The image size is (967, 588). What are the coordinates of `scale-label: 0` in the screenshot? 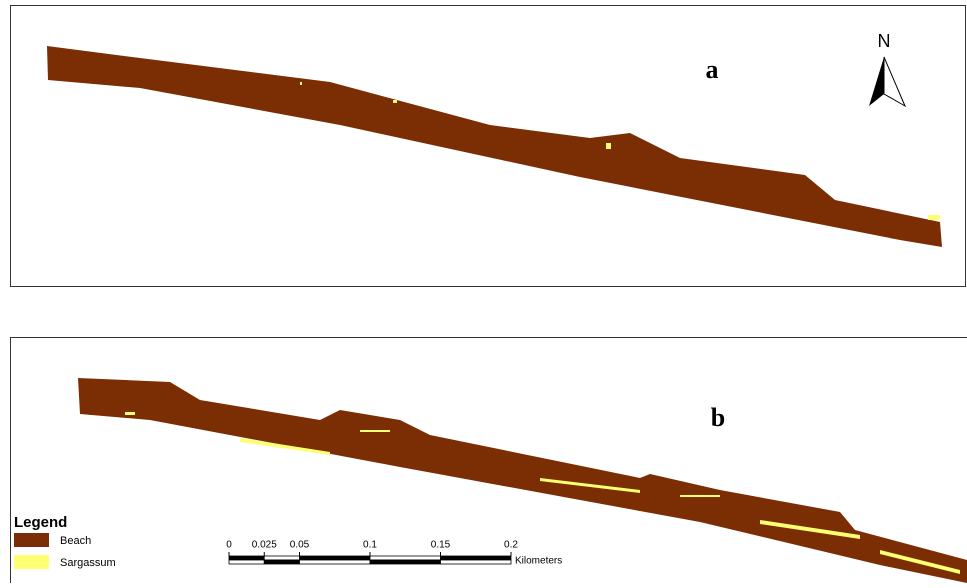 It's located at (229, 545).